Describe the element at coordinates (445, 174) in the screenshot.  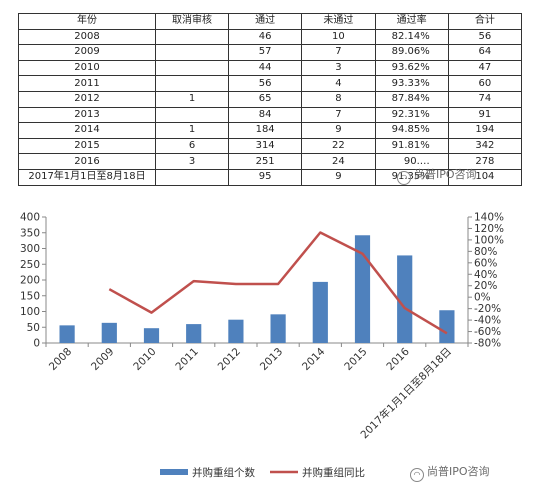
I see `watermark-text-top: 尚普IPO咨询` at that location.